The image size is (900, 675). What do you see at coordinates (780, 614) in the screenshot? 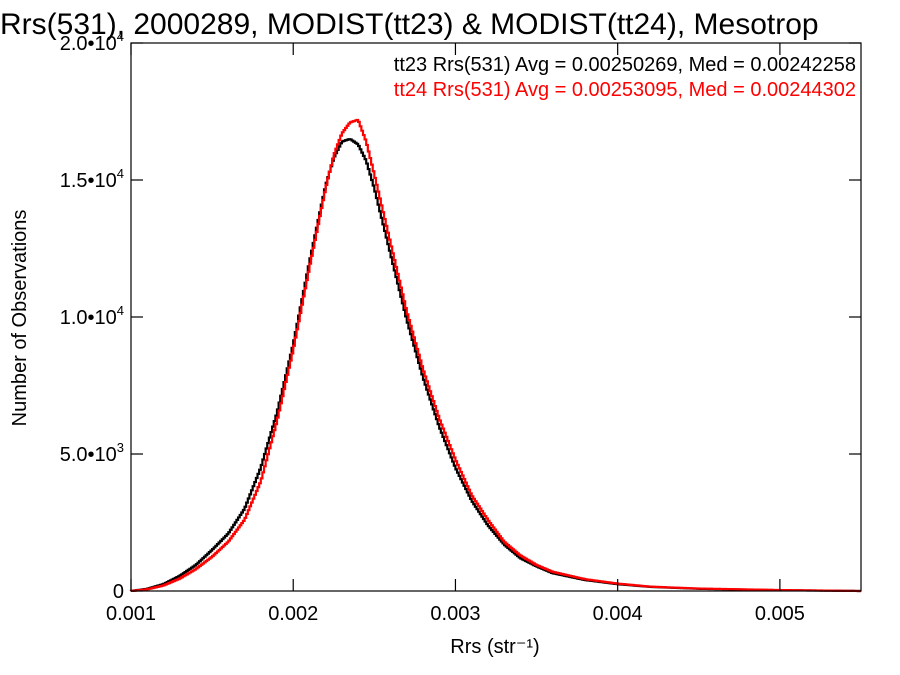
I see `x-tick-label: 0.005` at bounding box center [780, 614].